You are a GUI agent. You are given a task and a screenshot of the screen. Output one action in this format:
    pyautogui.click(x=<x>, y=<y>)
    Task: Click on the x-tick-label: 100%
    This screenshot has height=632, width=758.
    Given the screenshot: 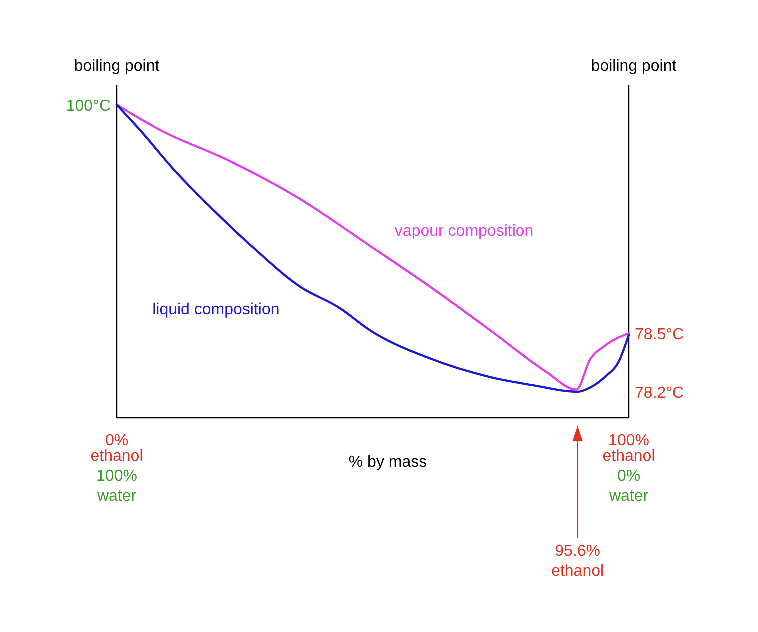 What is the action you would take?
    pyautogui.click(x=629, y=441)
    